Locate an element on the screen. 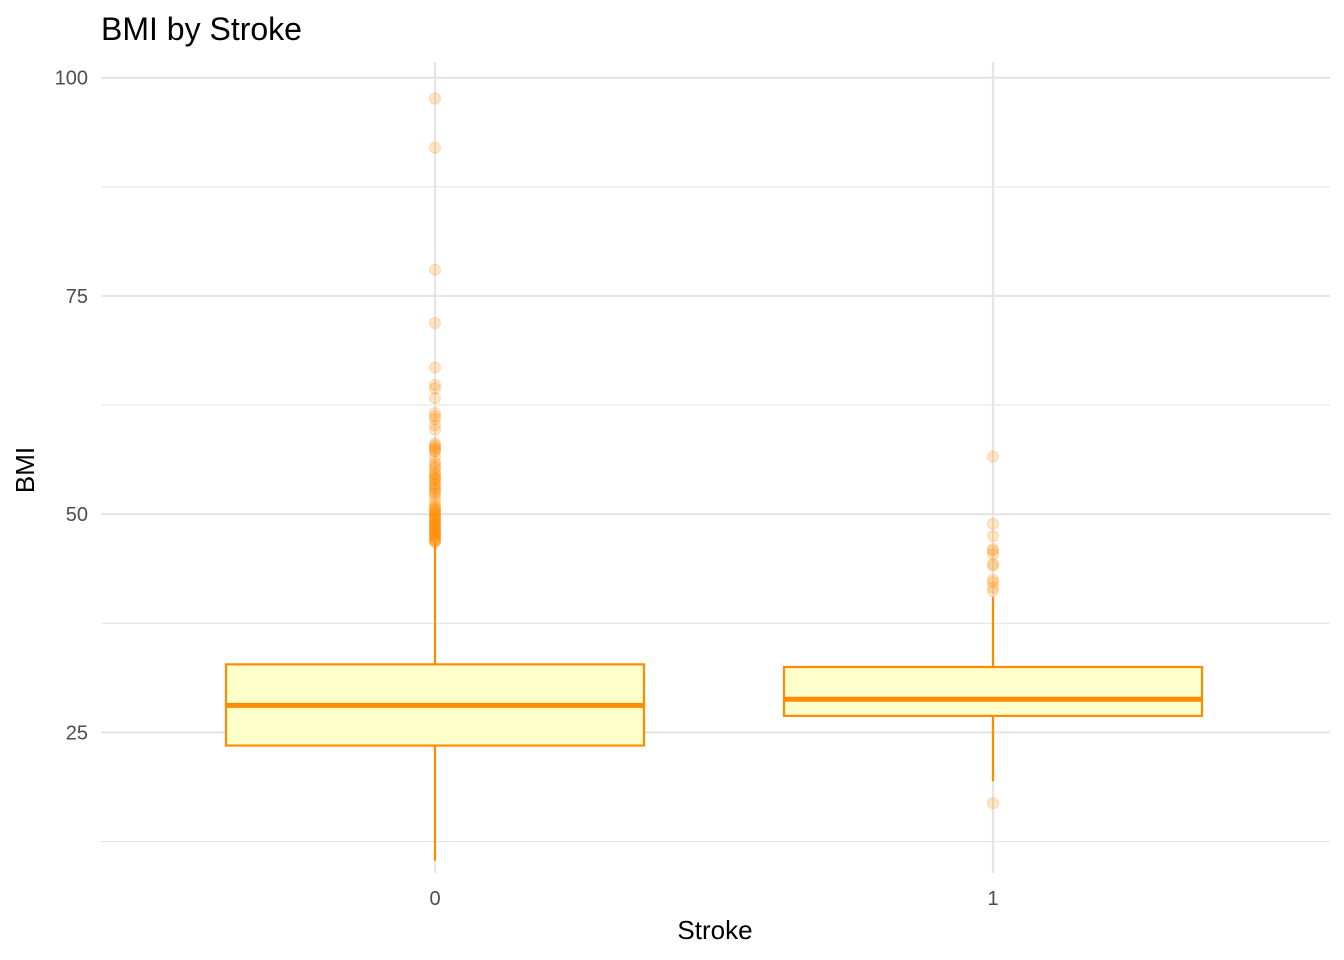 Image resolution: width=1344 pixels, height=960 pixels. x-axis-title: Stroke is located at coordinates (714, 930).